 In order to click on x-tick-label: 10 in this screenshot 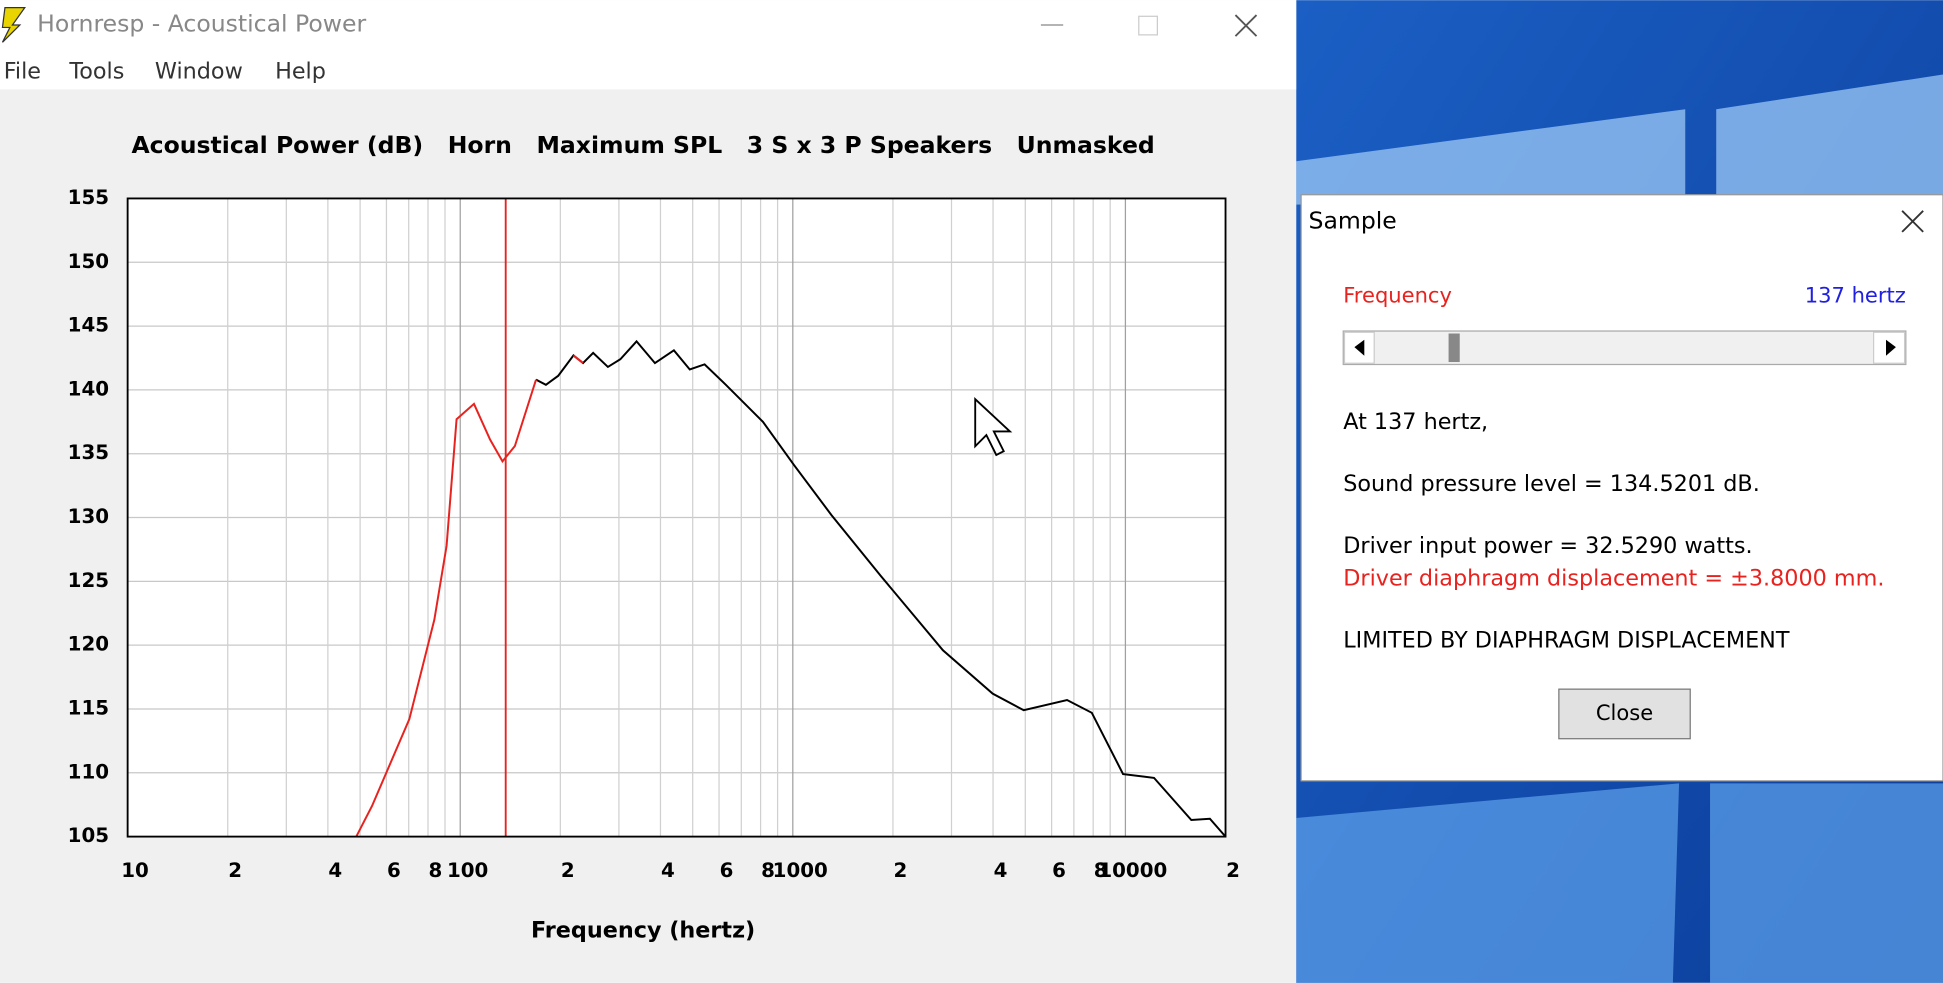, I will do `click(135, 870)`.